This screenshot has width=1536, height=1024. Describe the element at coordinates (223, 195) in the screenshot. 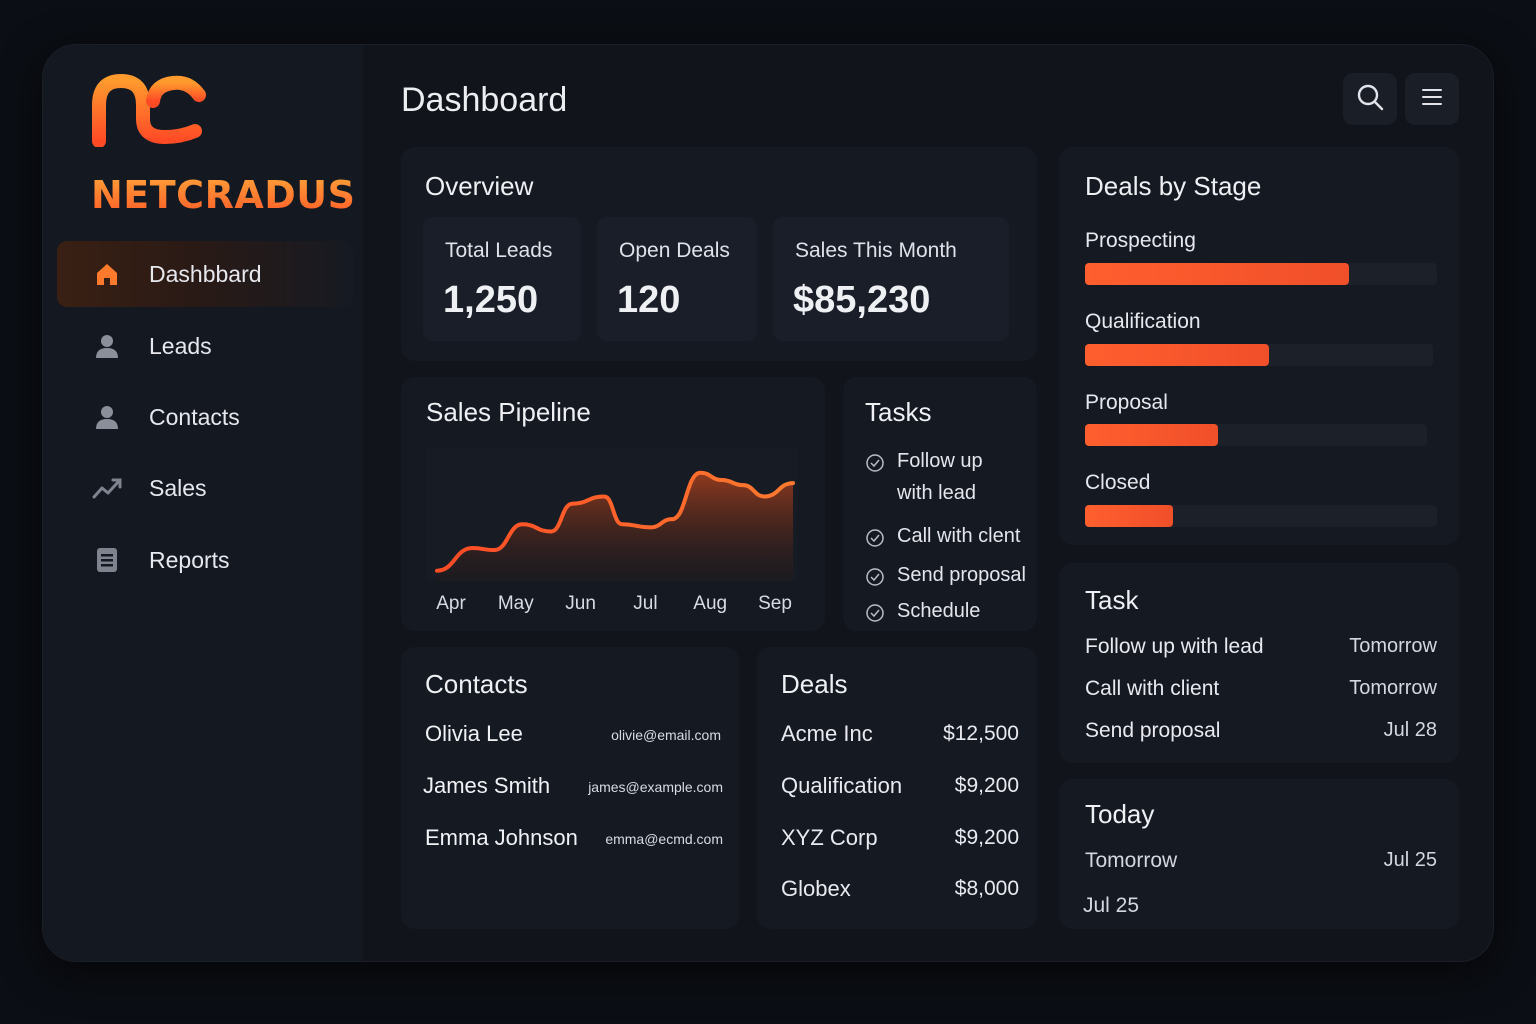

I see `brand-name: NETCRADUS` at that location.